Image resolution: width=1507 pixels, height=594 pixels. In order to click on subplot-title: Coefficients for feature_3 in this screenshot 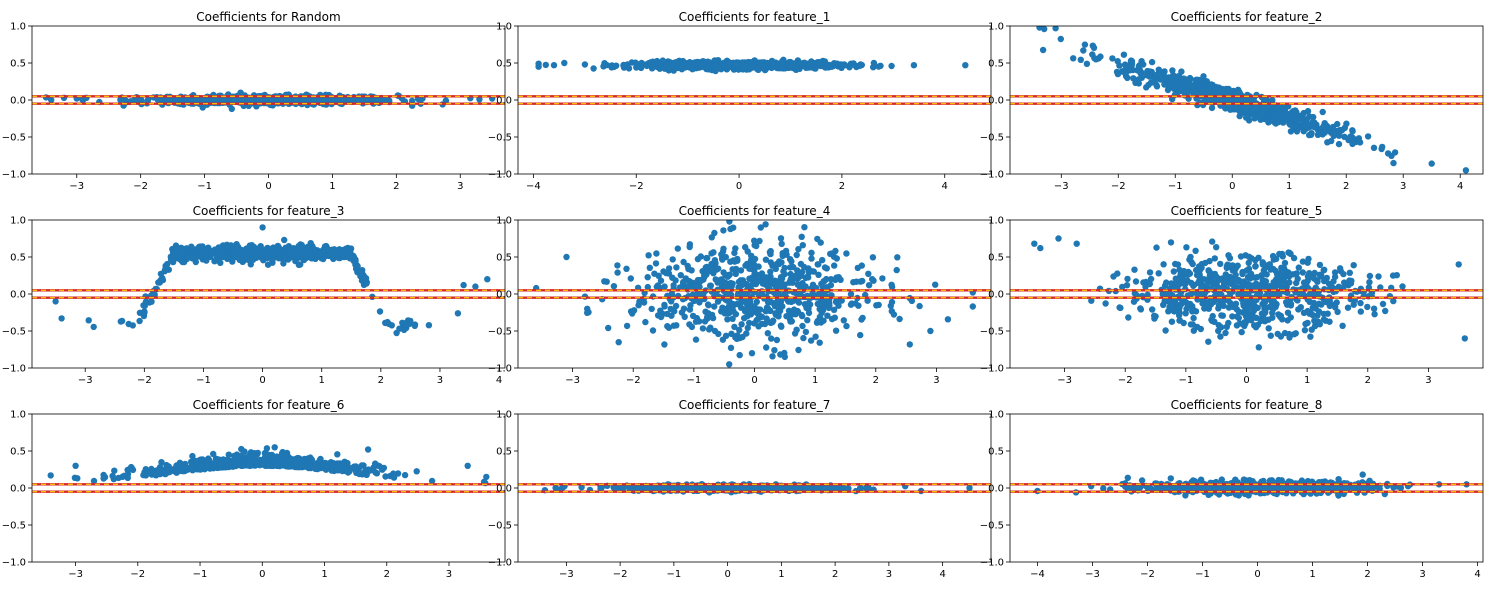, I will do `click(269, 211)`.